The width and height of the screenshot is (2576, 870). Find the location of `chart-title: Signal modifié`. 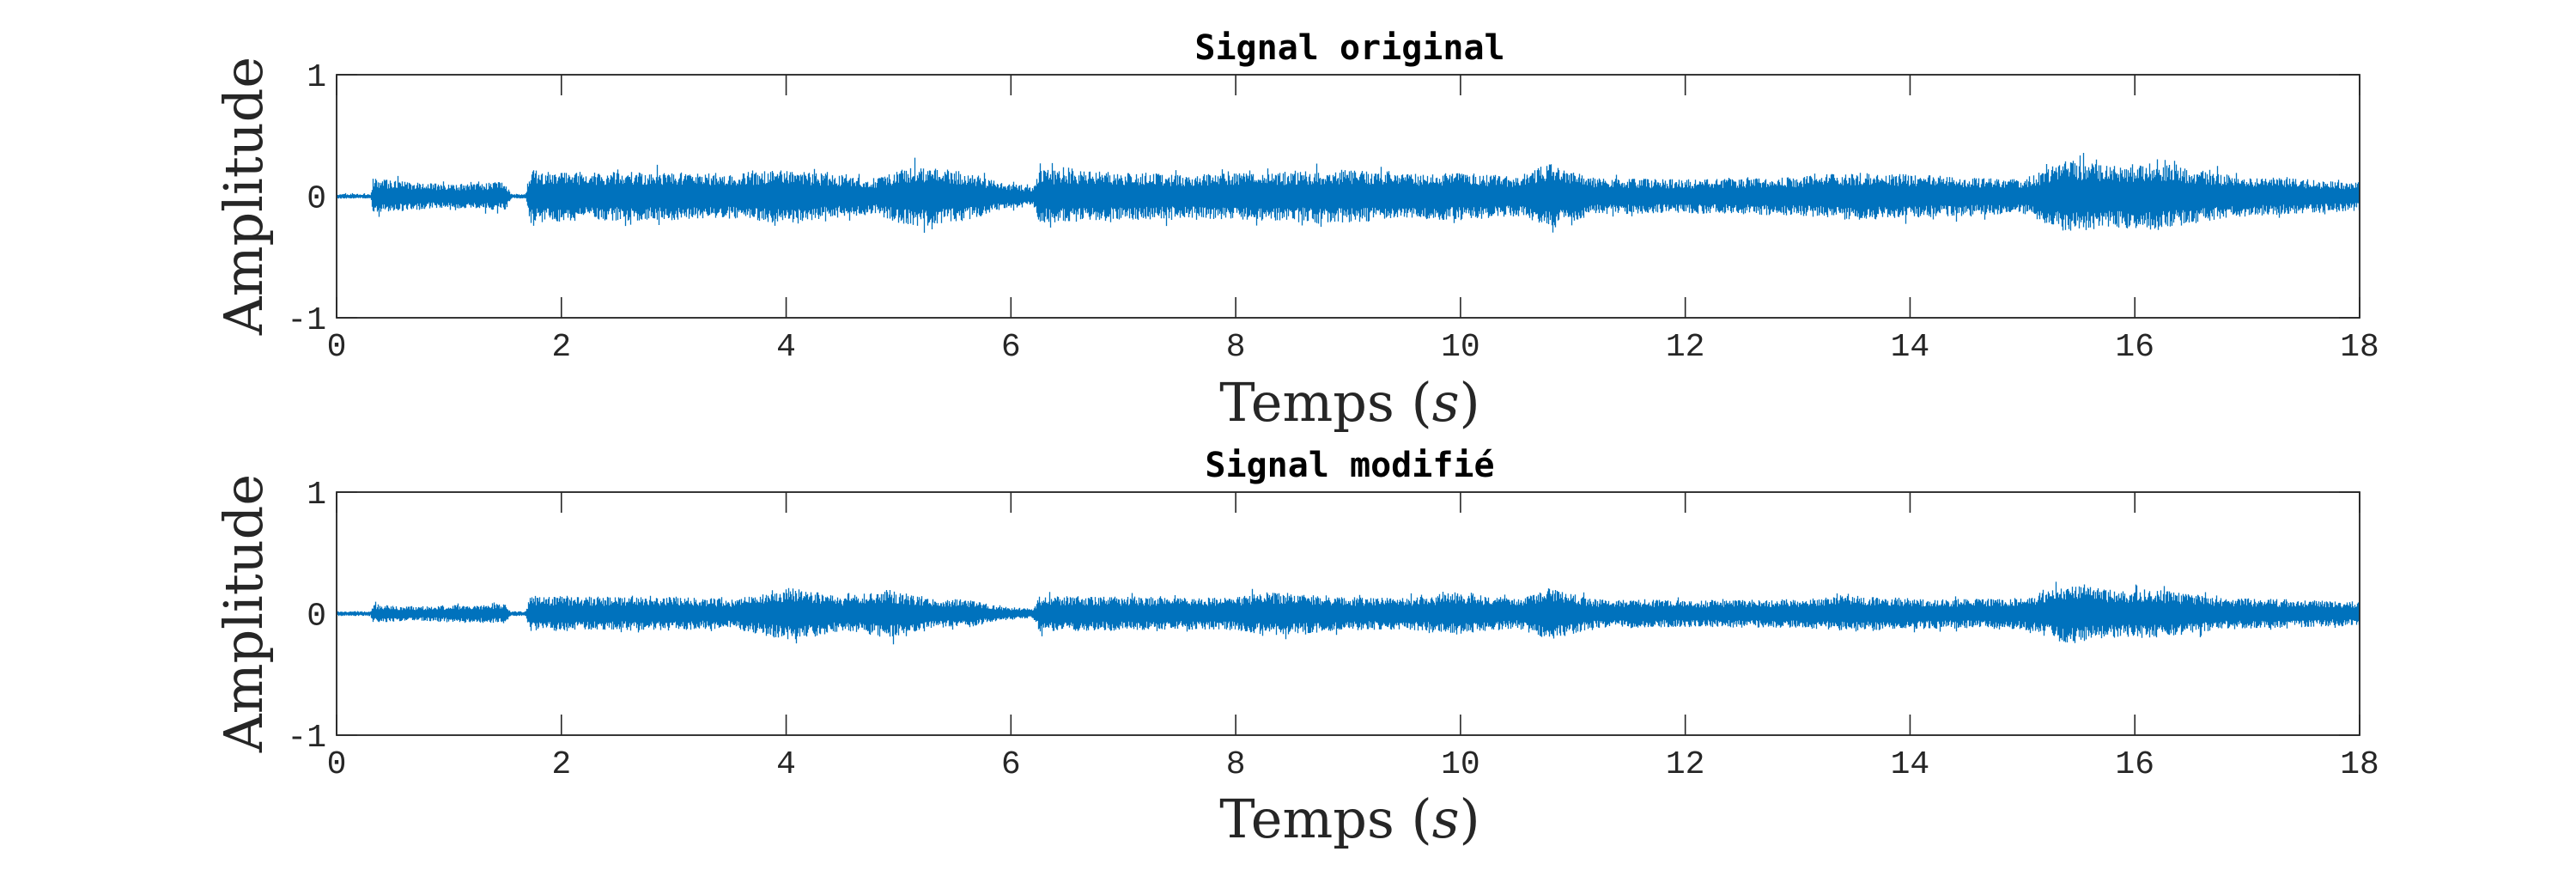

chart-title: Signal modifié is located at coordinates (1349, 465).